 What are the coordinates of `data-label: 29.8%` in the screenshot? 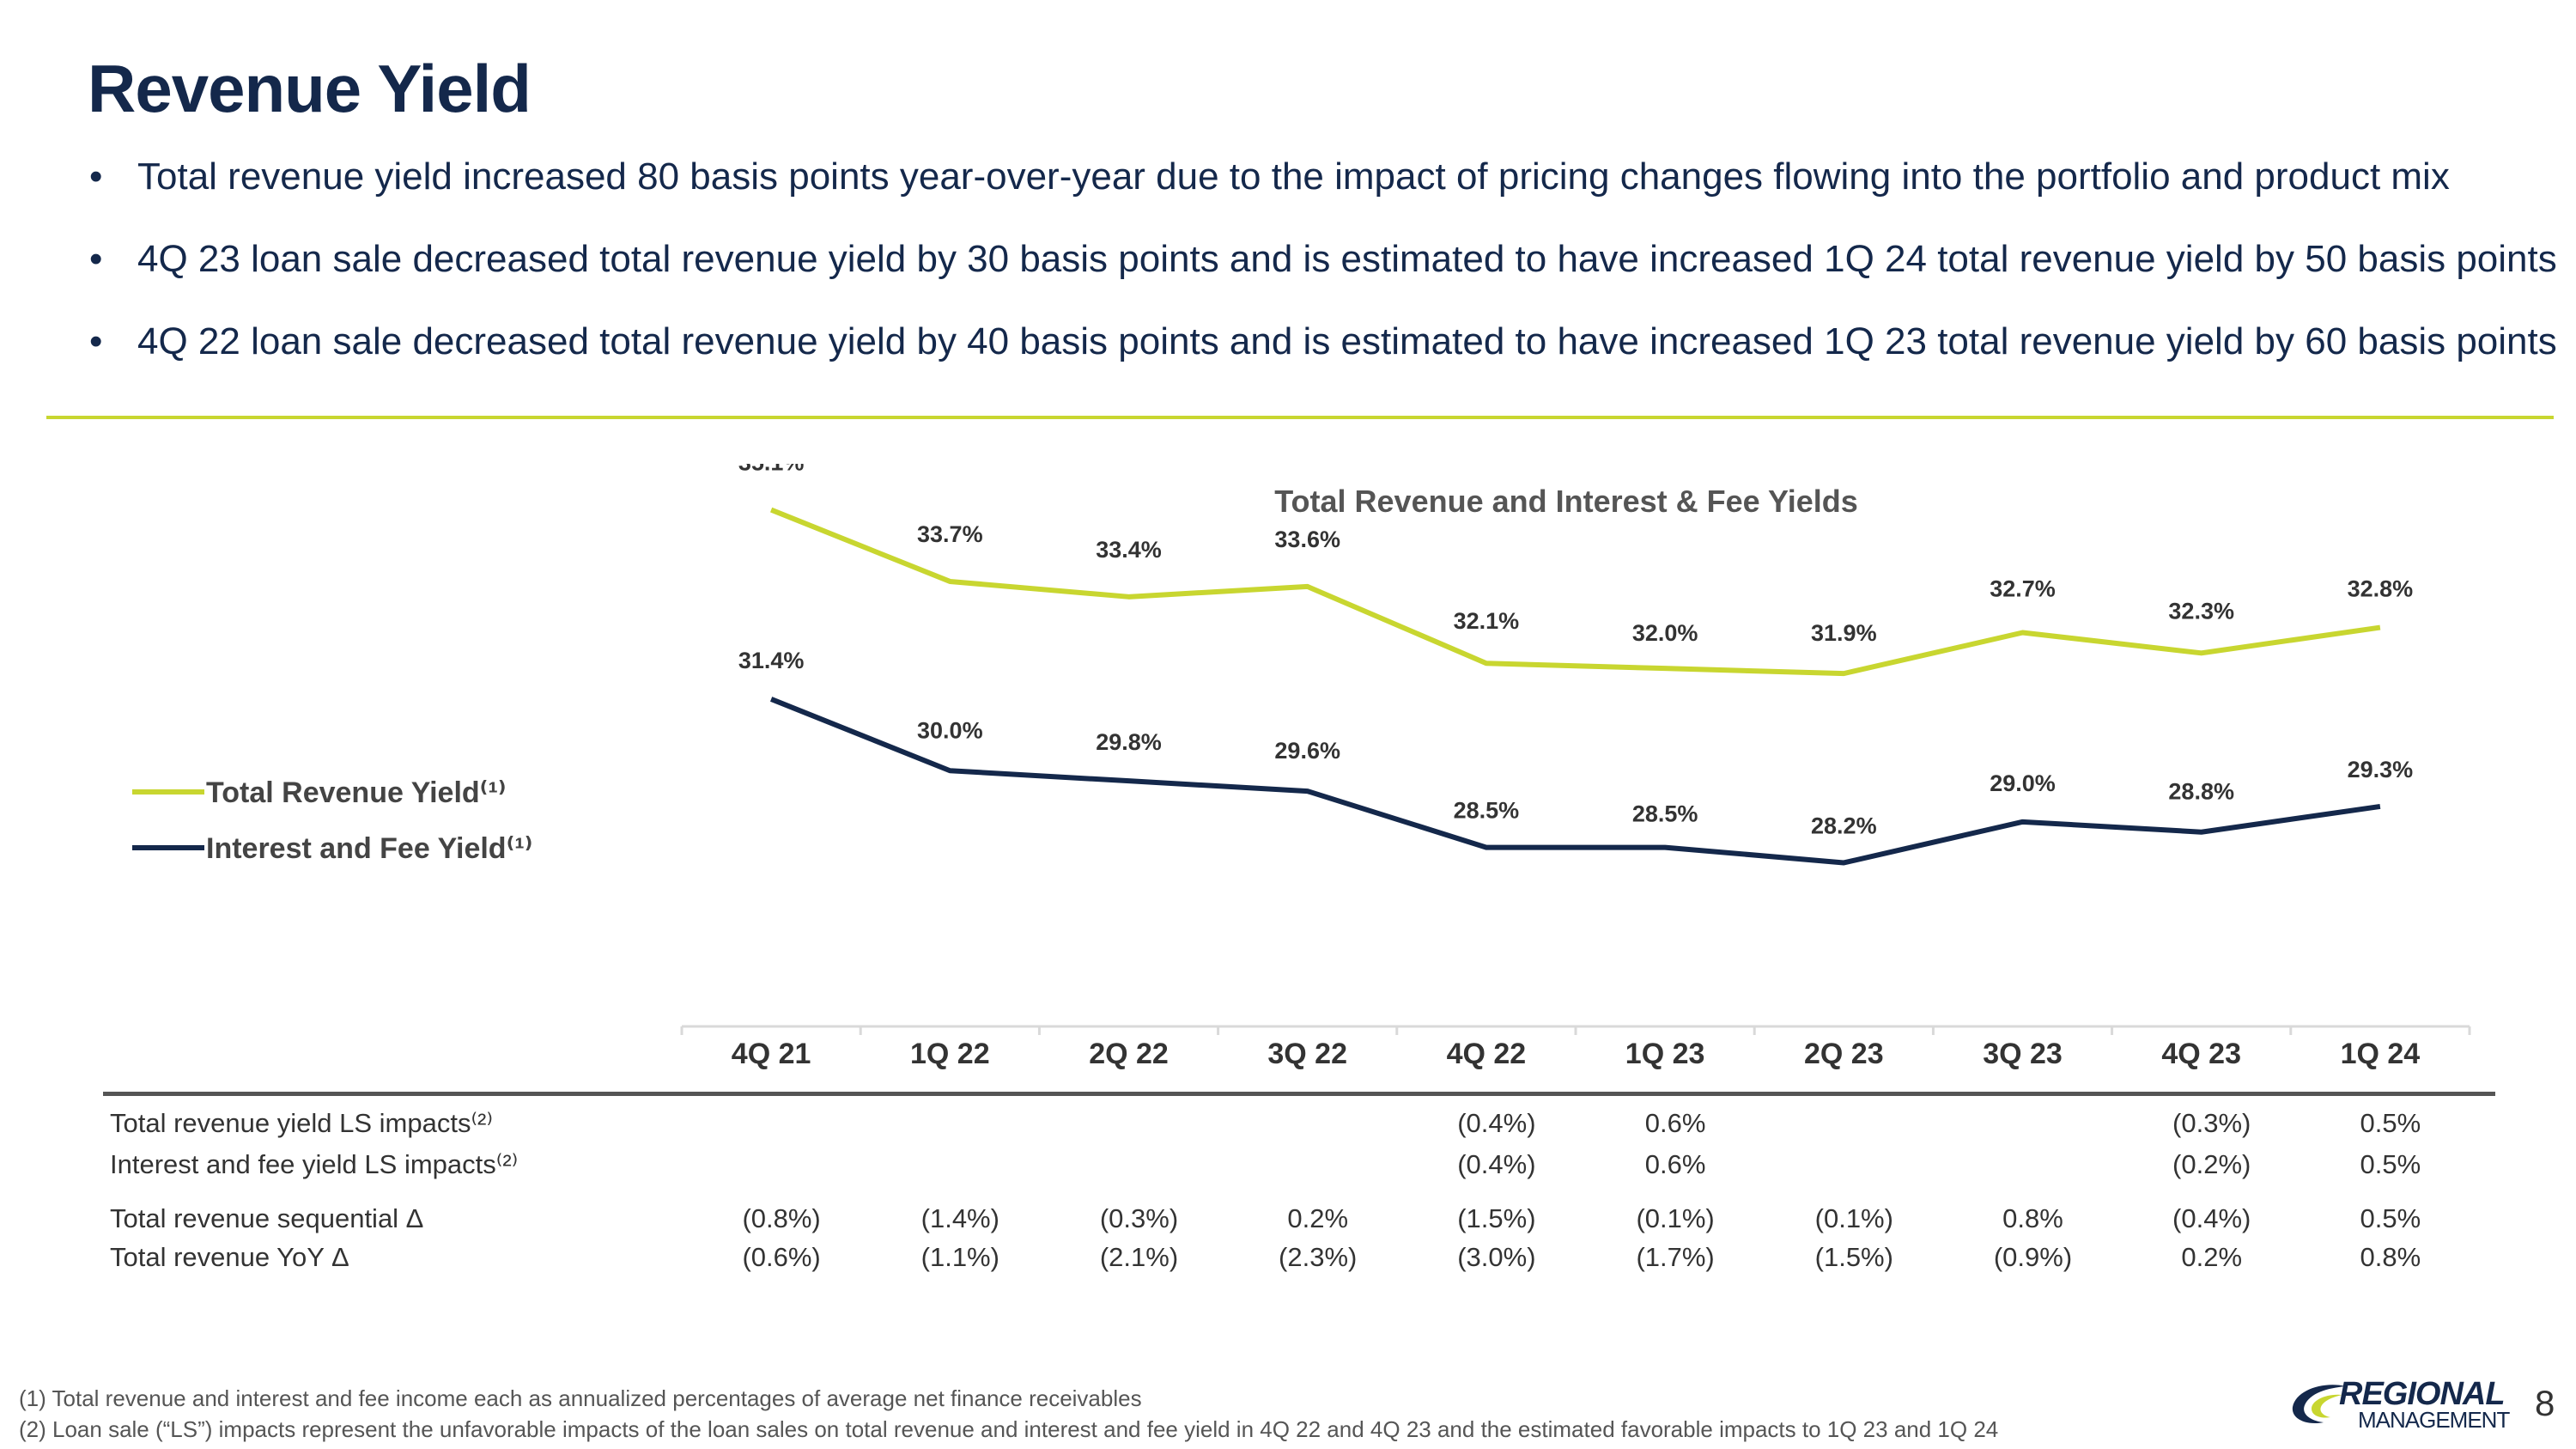 It's located at (1129, 742).